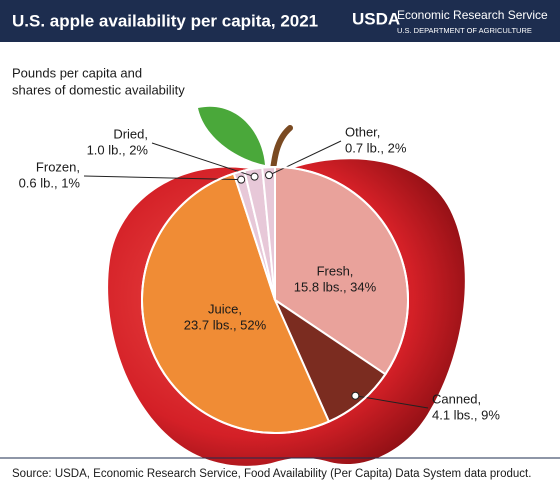 The width and height of the screenshot is (560, 491). What do you see at coordinates (335, 286) in the screenshot?
I see `value-label: 15.8 lbs., 34%` at bounding box center [335, 286].